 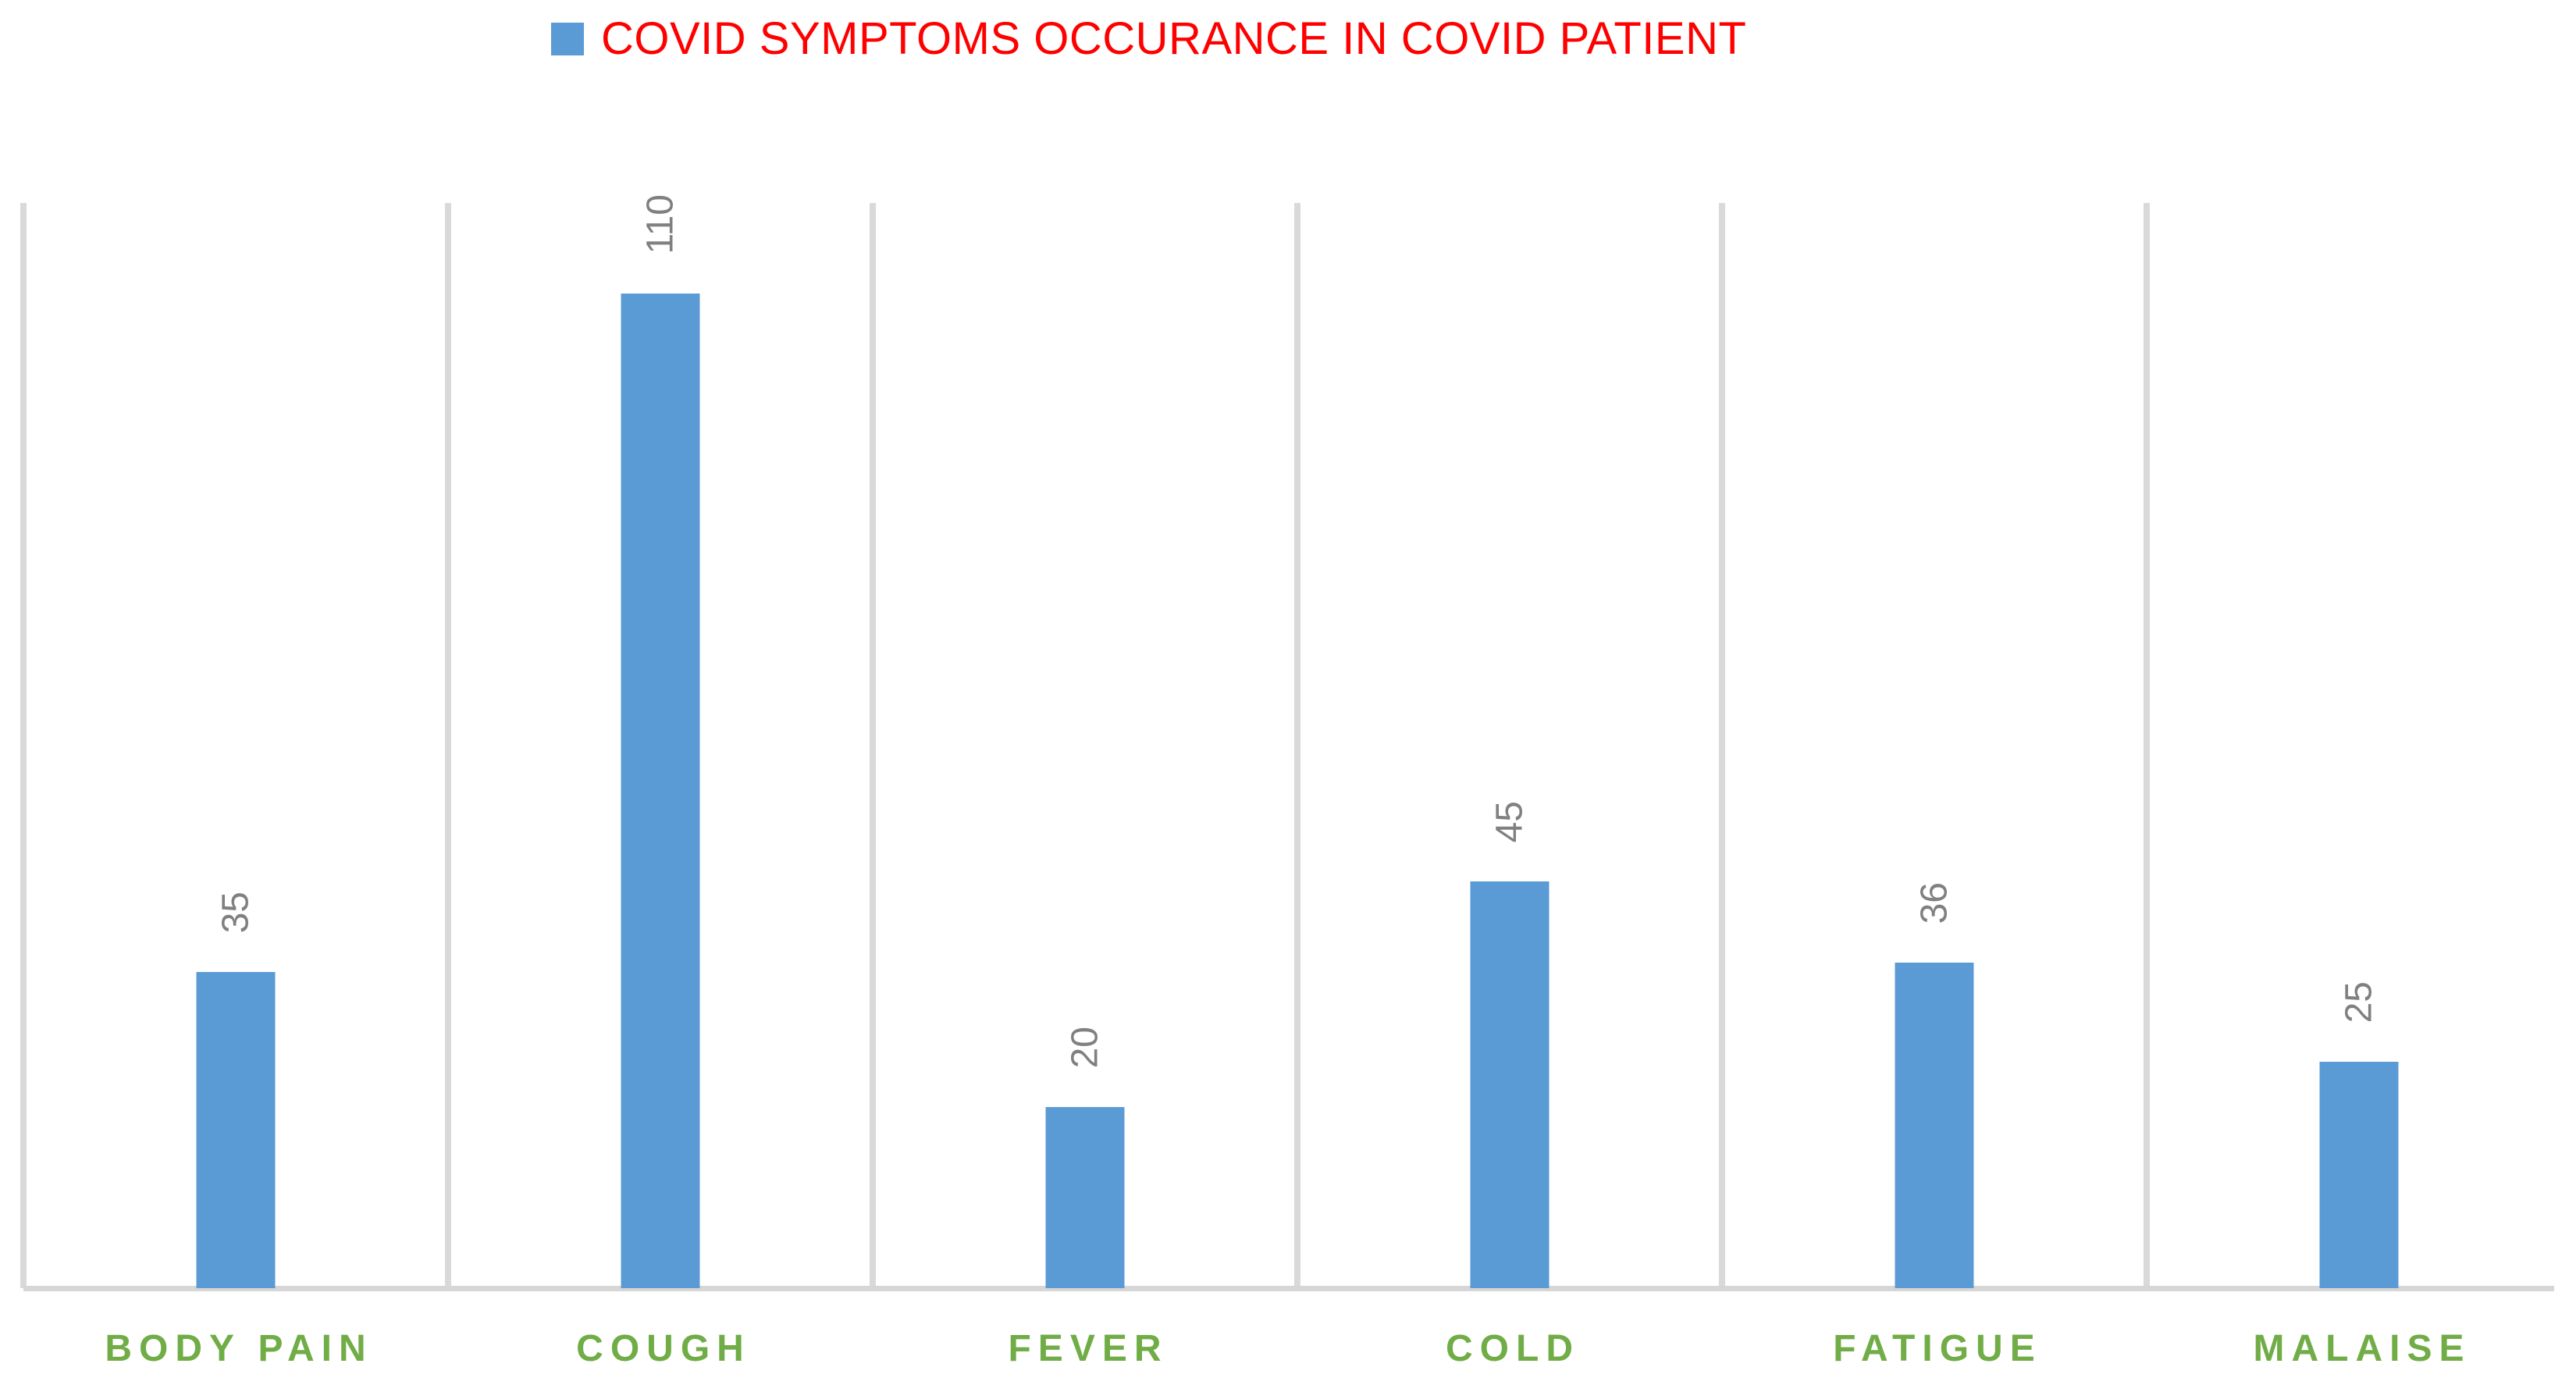 I want to click on value-label-malaise: 25, so click(x=2359, y=1002).